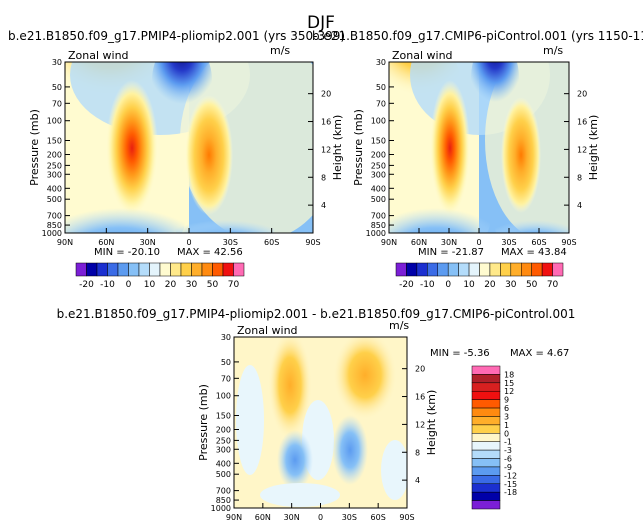  Describe the element at coordinates (210, 252) in the screenshot. I see `max-label: MAX = 42.56` at that location.